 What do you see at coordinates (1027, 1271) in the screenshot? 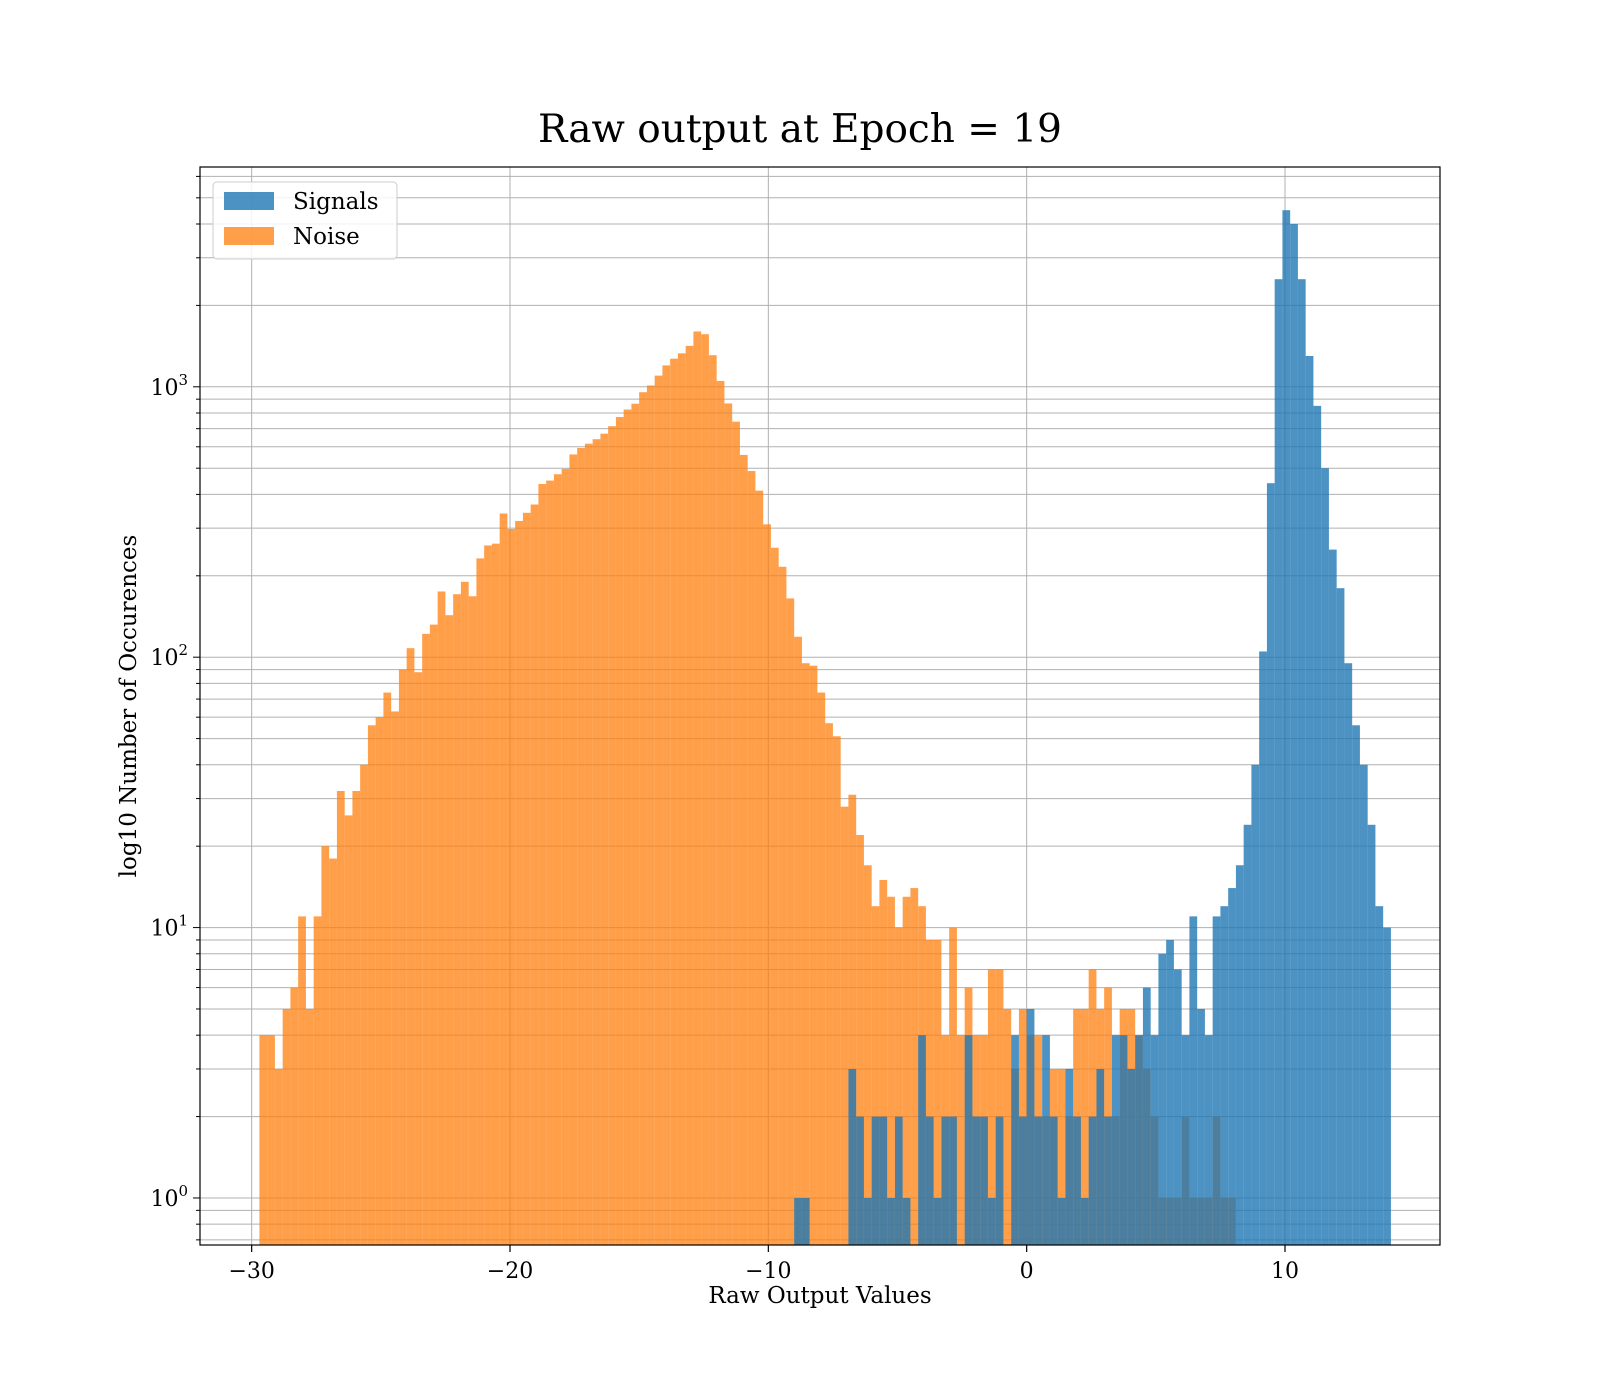
I see `x-tick-label: 0` at bounding box center [1027, 1271].